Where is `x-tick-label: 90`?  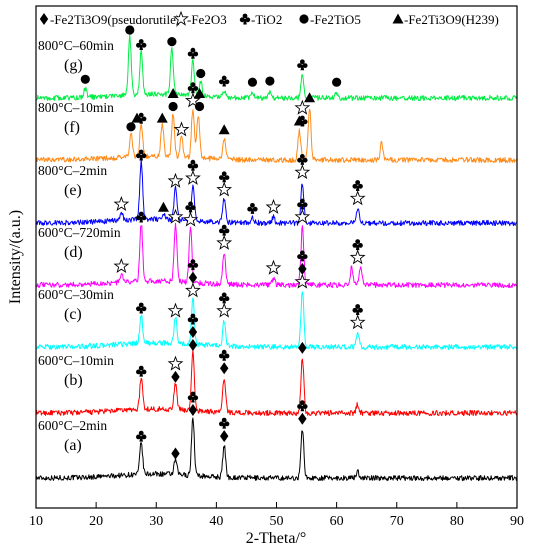
x-tick-label: 90 is located at coordinates (517, 521).